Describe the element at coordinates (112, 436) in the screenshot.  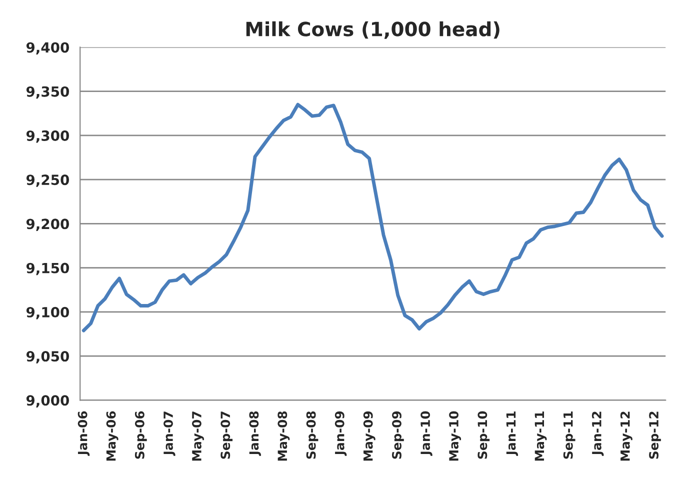
I see `x-tick-label: May-06` at that location.